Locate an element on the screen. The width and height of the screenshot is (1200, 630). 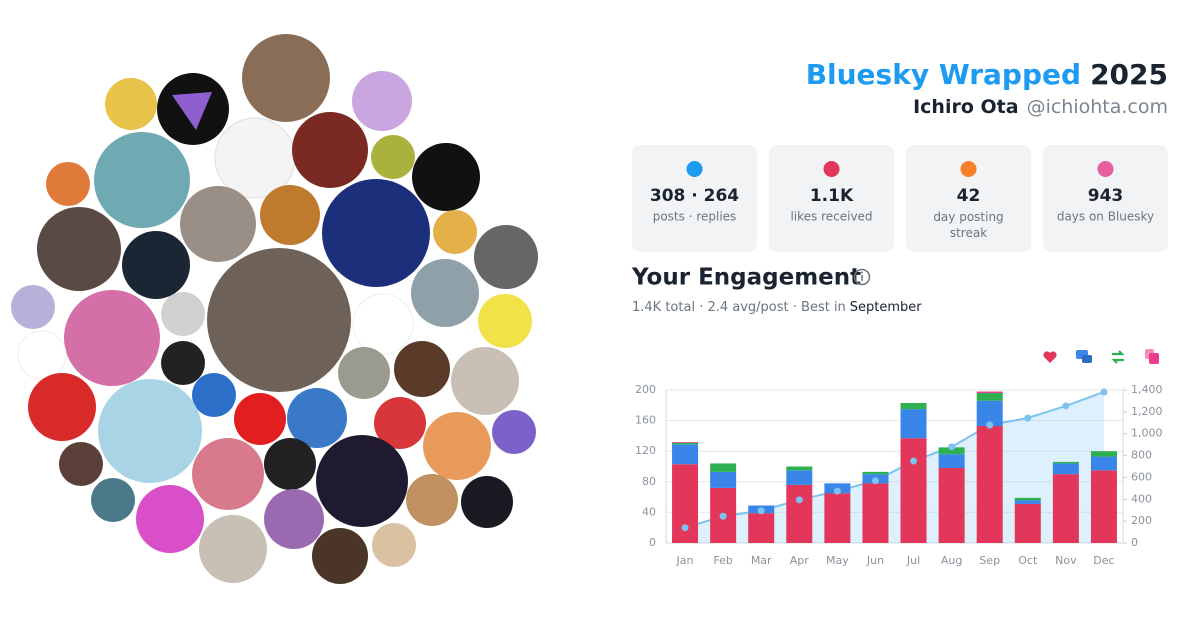
stat-value: 42 is located at coordinates (969, 196).